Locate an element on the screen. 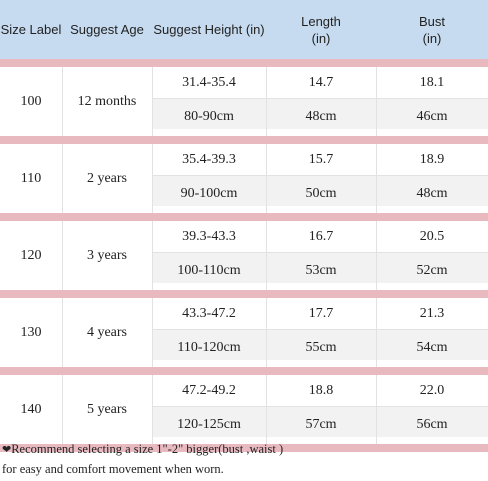  size-cell: 130 is located at coordinates (31, 332).